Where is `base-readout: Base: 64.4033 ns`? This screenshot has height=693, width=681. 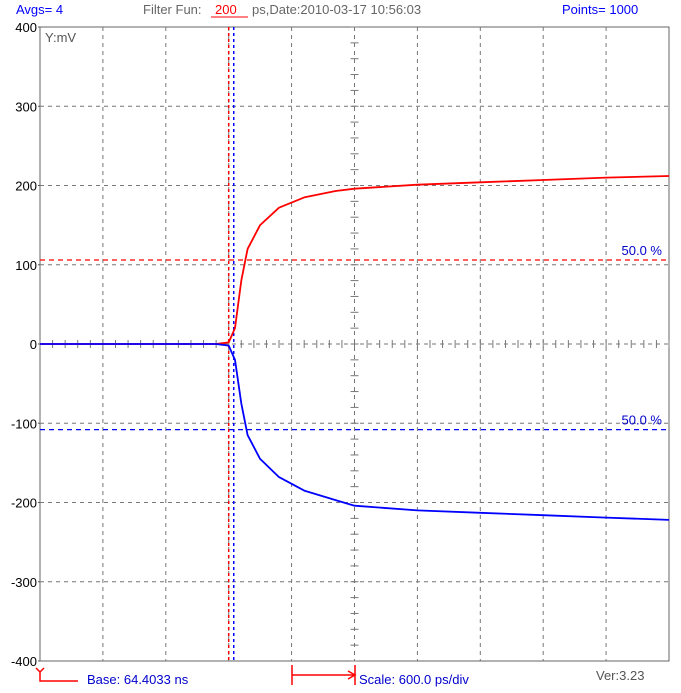 base-readout: Base: 64.4033 ns is located at coordinates (138, 679).